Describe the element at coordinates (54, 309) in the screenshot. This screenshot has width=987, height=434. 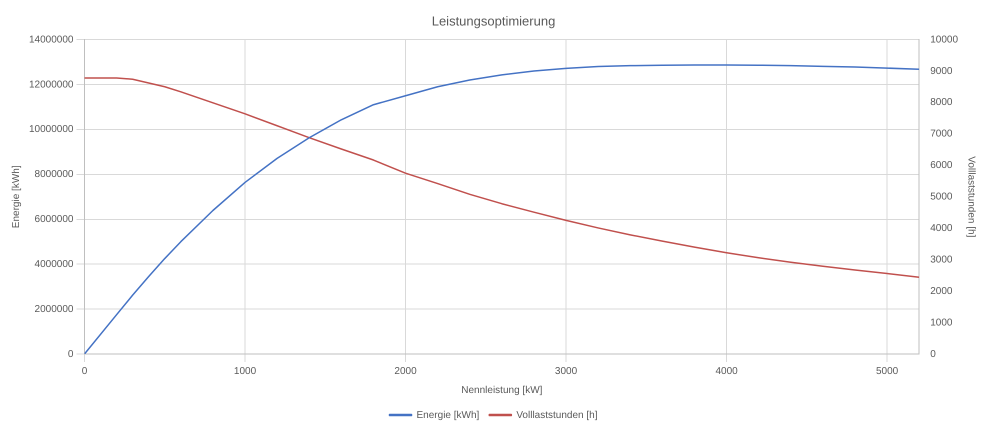
I see `y-tick-label: 2000000` at that location.